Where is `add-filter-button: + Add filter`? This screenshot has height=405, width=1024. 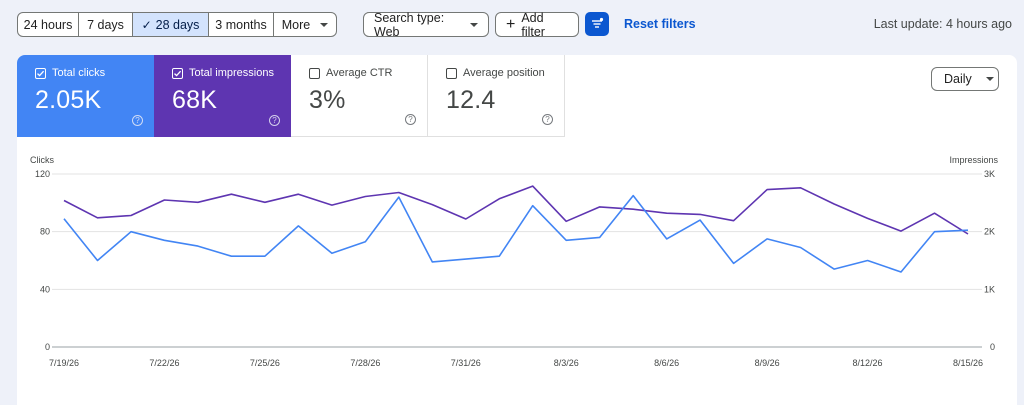
add-filter-button: + Add filter is located at coordinates (537, 24).